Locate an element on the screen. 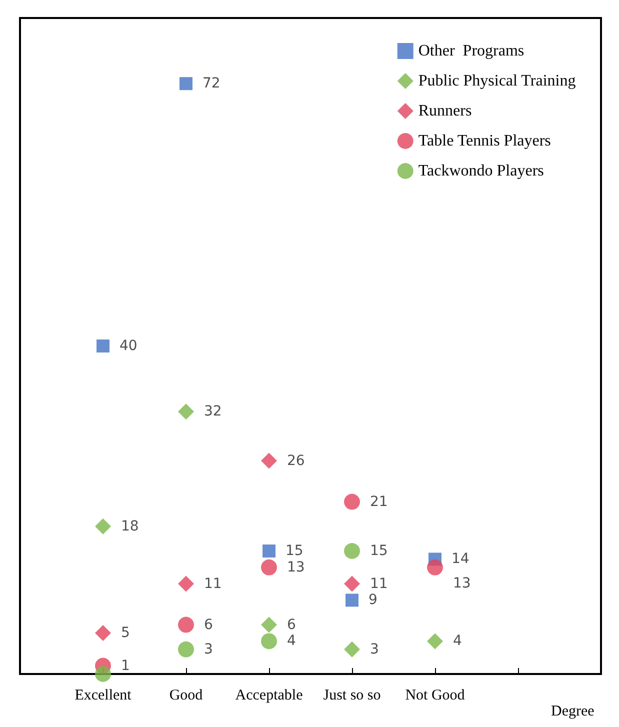  data-label: 5 is located at coordinates (125, 633).